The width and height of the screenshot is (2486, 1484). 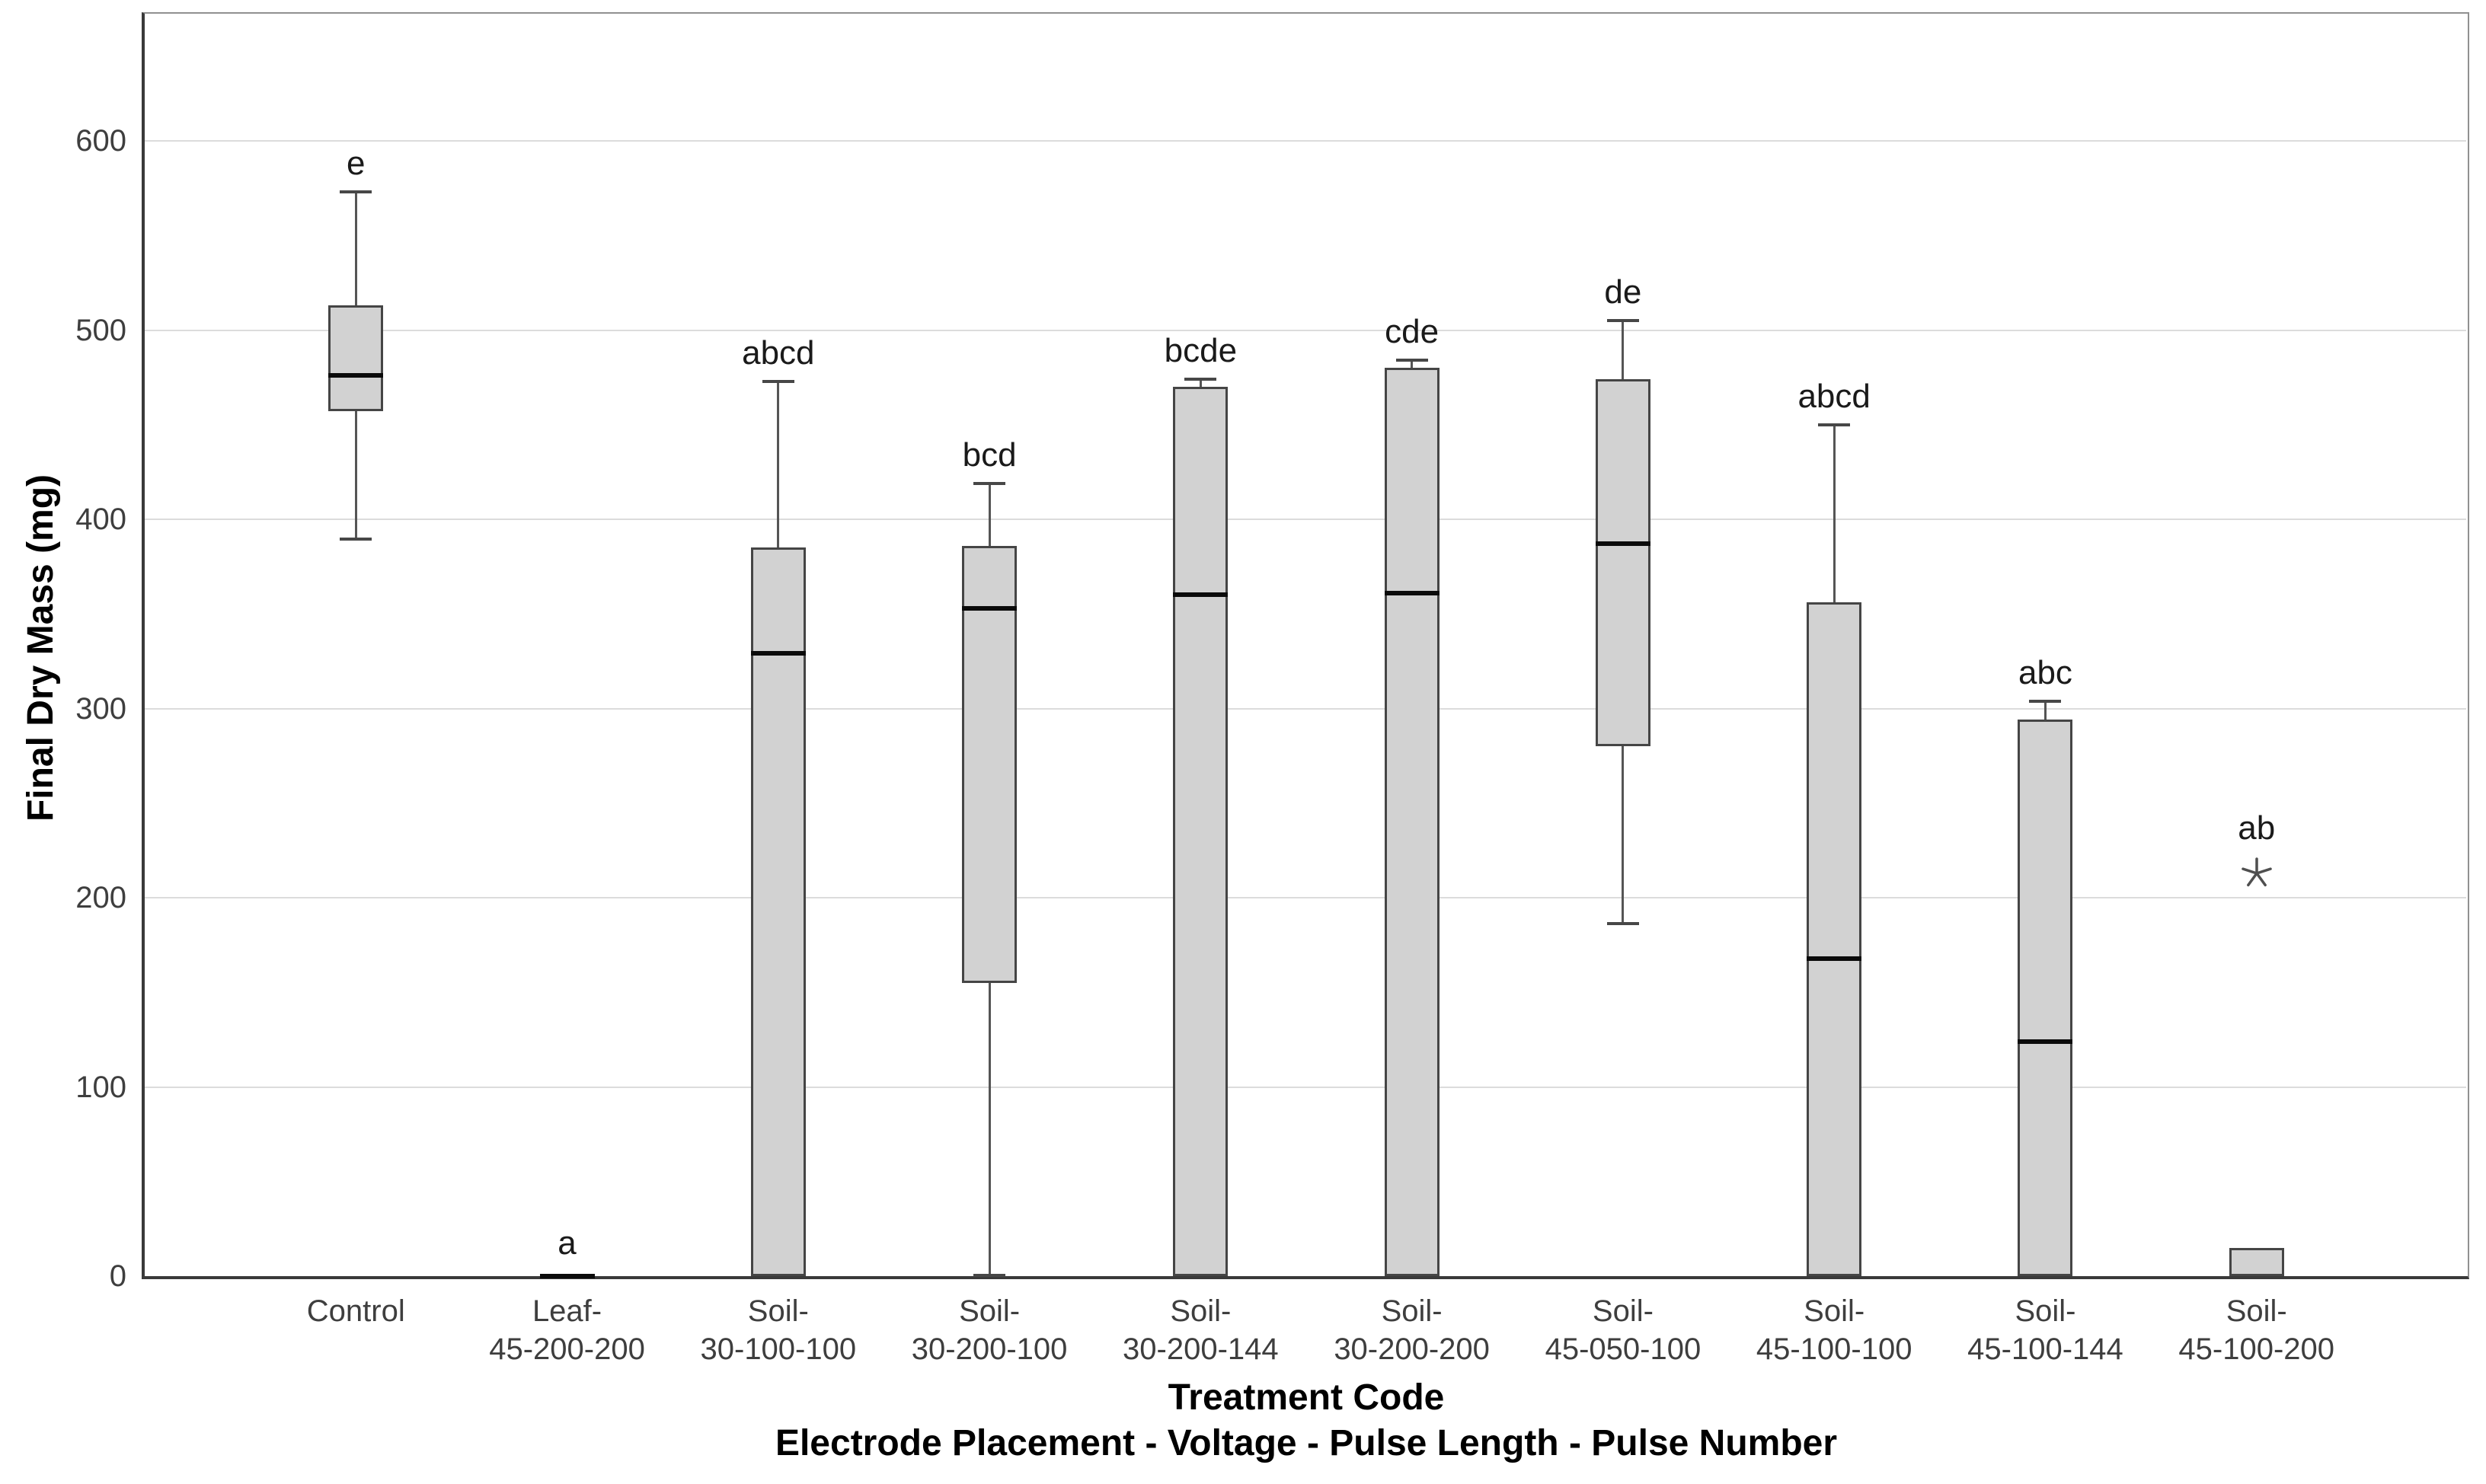 I want to click on x-category-label-line: 45-200-200, so click(x=567, y=1349).